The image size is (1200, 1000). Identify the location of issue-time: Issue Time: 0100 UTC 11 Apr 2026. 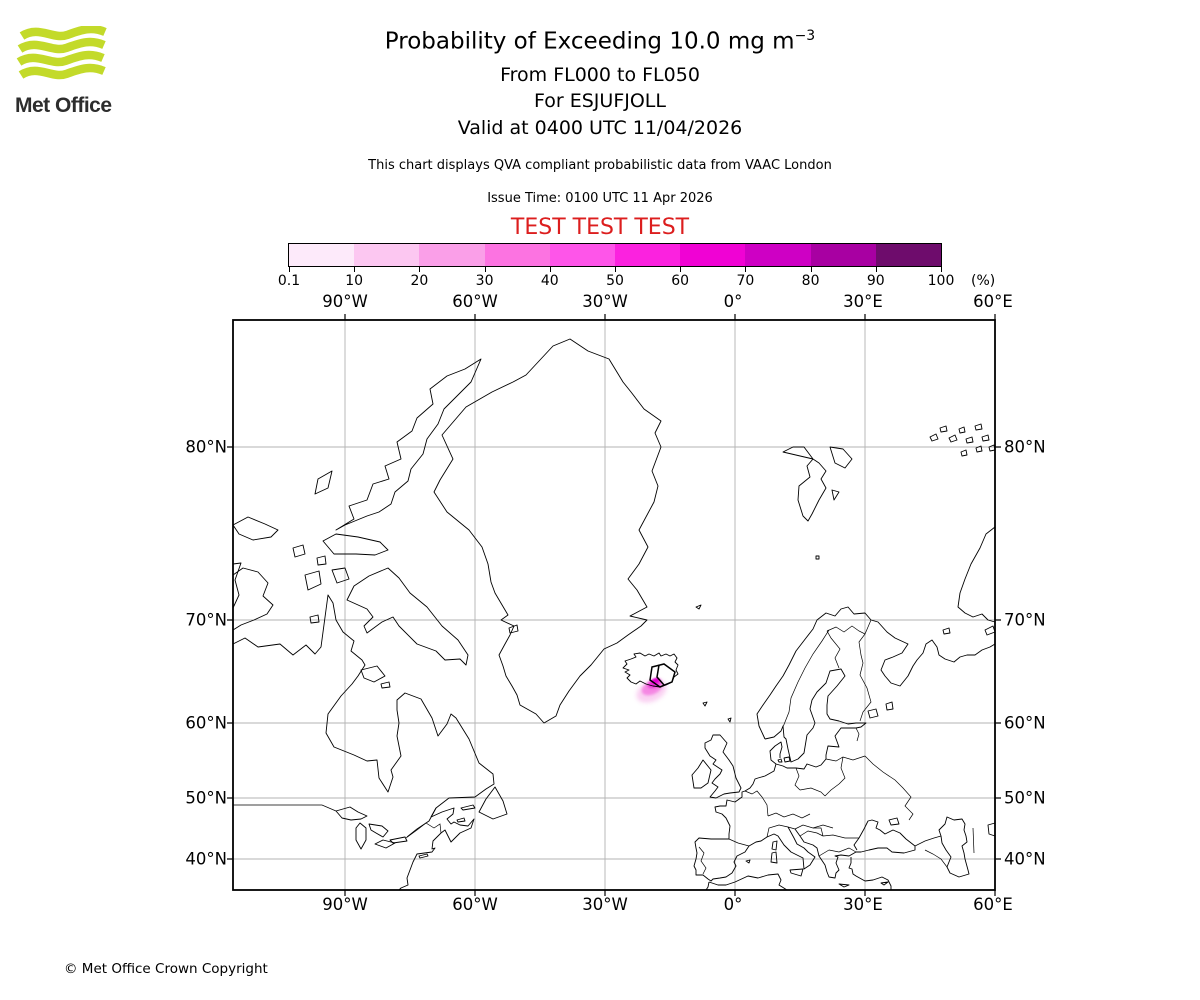
(600, 198).